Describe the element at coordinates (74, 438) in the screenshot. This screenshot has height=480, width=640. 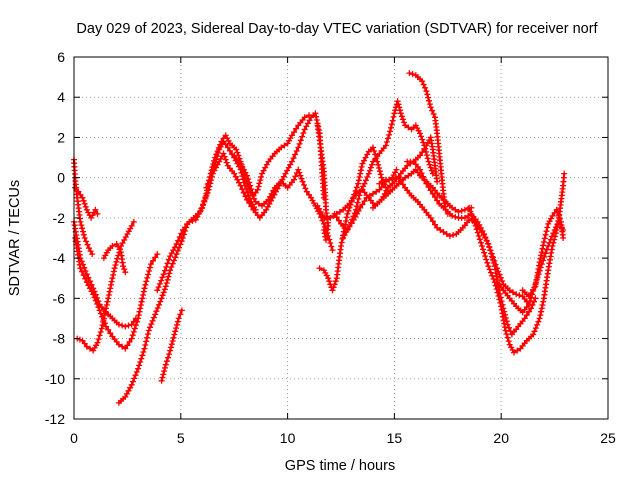
I see `x-tick-label: 0` at that location.